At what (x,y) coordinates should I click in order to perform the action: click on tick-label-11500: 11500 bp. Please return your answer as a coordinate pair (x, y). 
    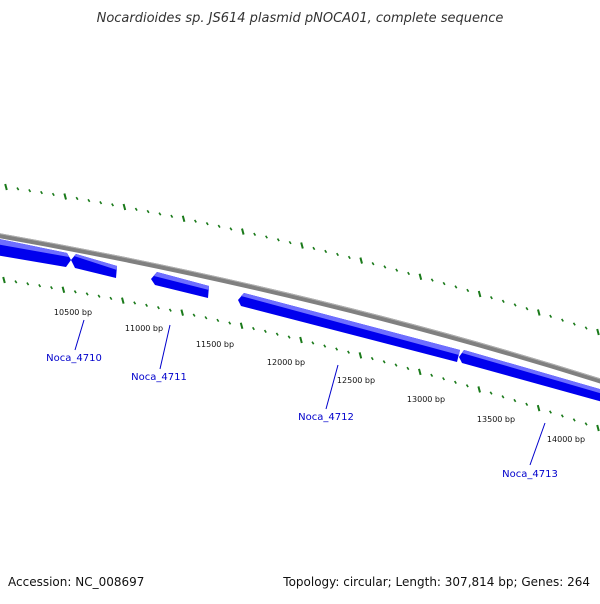
    Looking at the image, I should click on (215, 344).